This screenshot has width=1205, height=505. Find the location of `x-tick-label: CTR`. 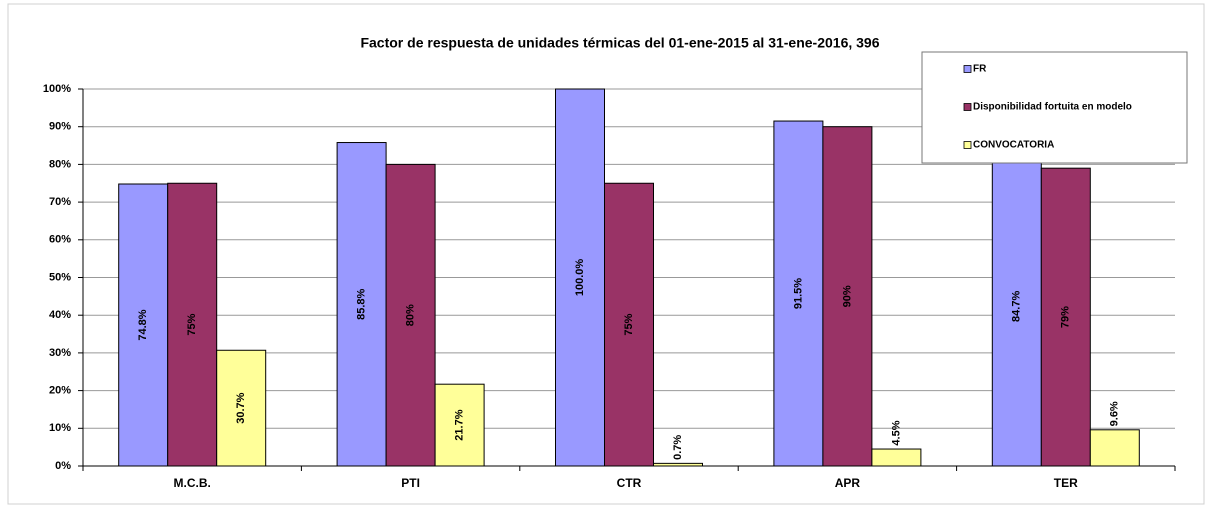

x-tick-label: CTR is located at coordinates (629, 483).